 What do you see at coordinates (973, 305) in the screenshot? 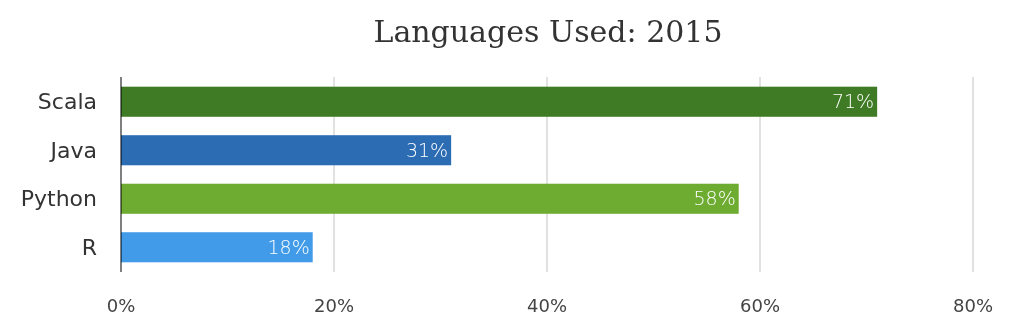
I see `x-tick-label: 80%` at bounding box center [973, 305].